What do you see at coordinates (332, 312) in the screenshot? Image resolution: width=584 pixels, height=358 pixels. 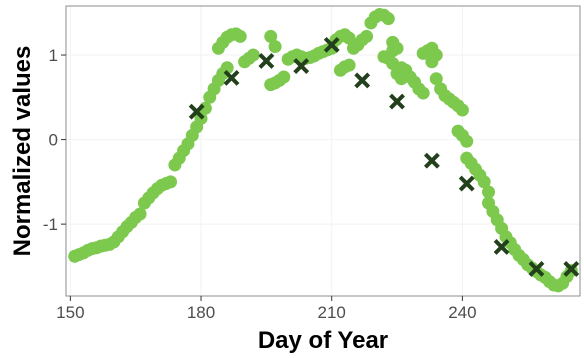 I see `x-tick-label: 210` at bounding box center [332, 312].